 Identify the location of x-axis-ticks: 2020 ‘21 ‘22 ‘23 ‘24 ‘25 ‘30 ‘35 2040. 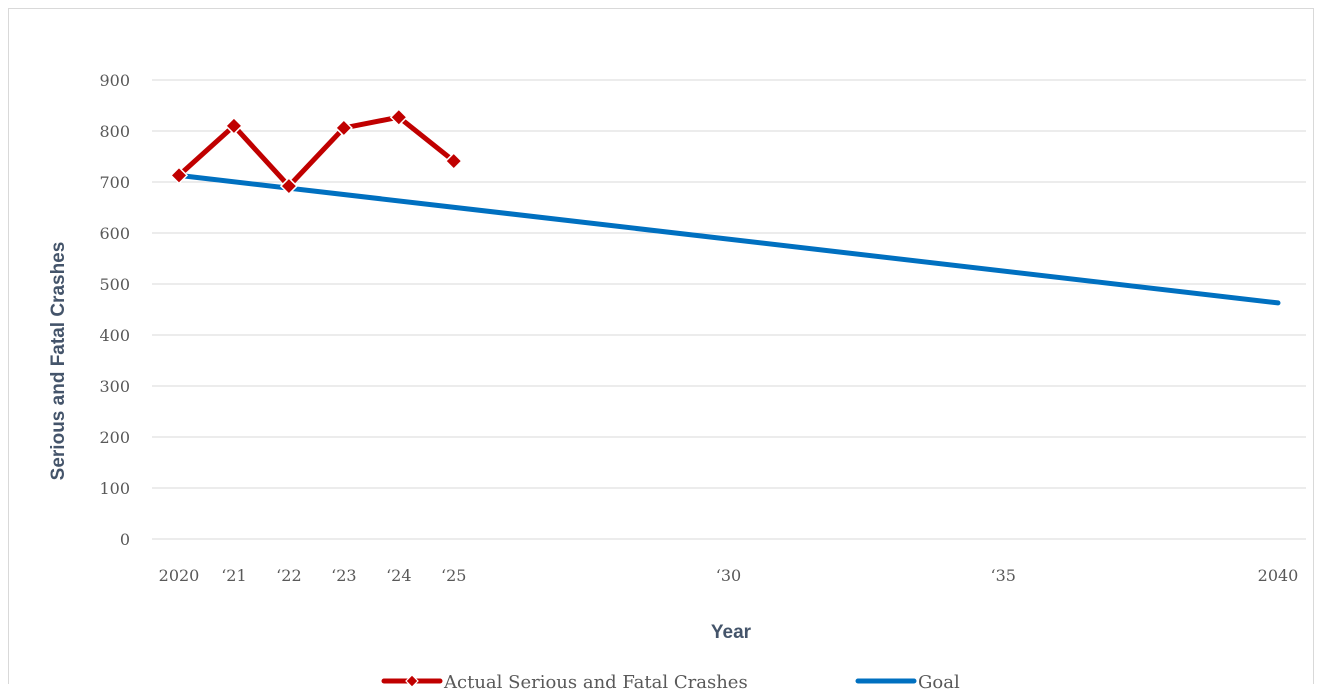
(729, 575).